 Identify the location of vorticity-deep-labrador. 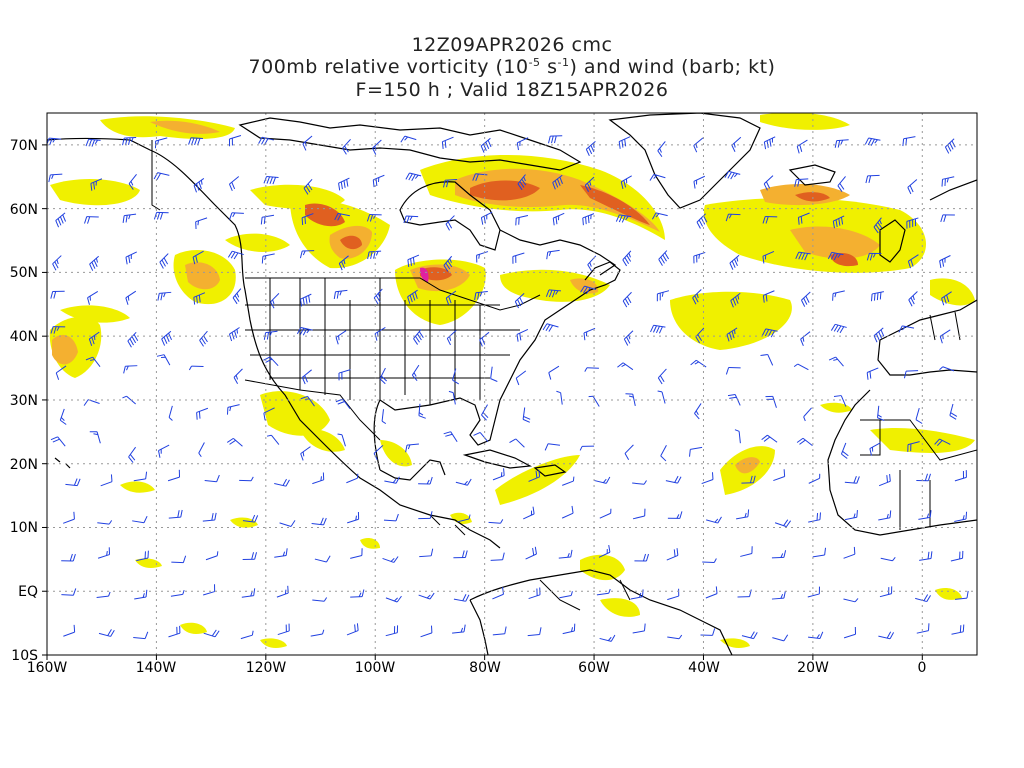
(615, 205).